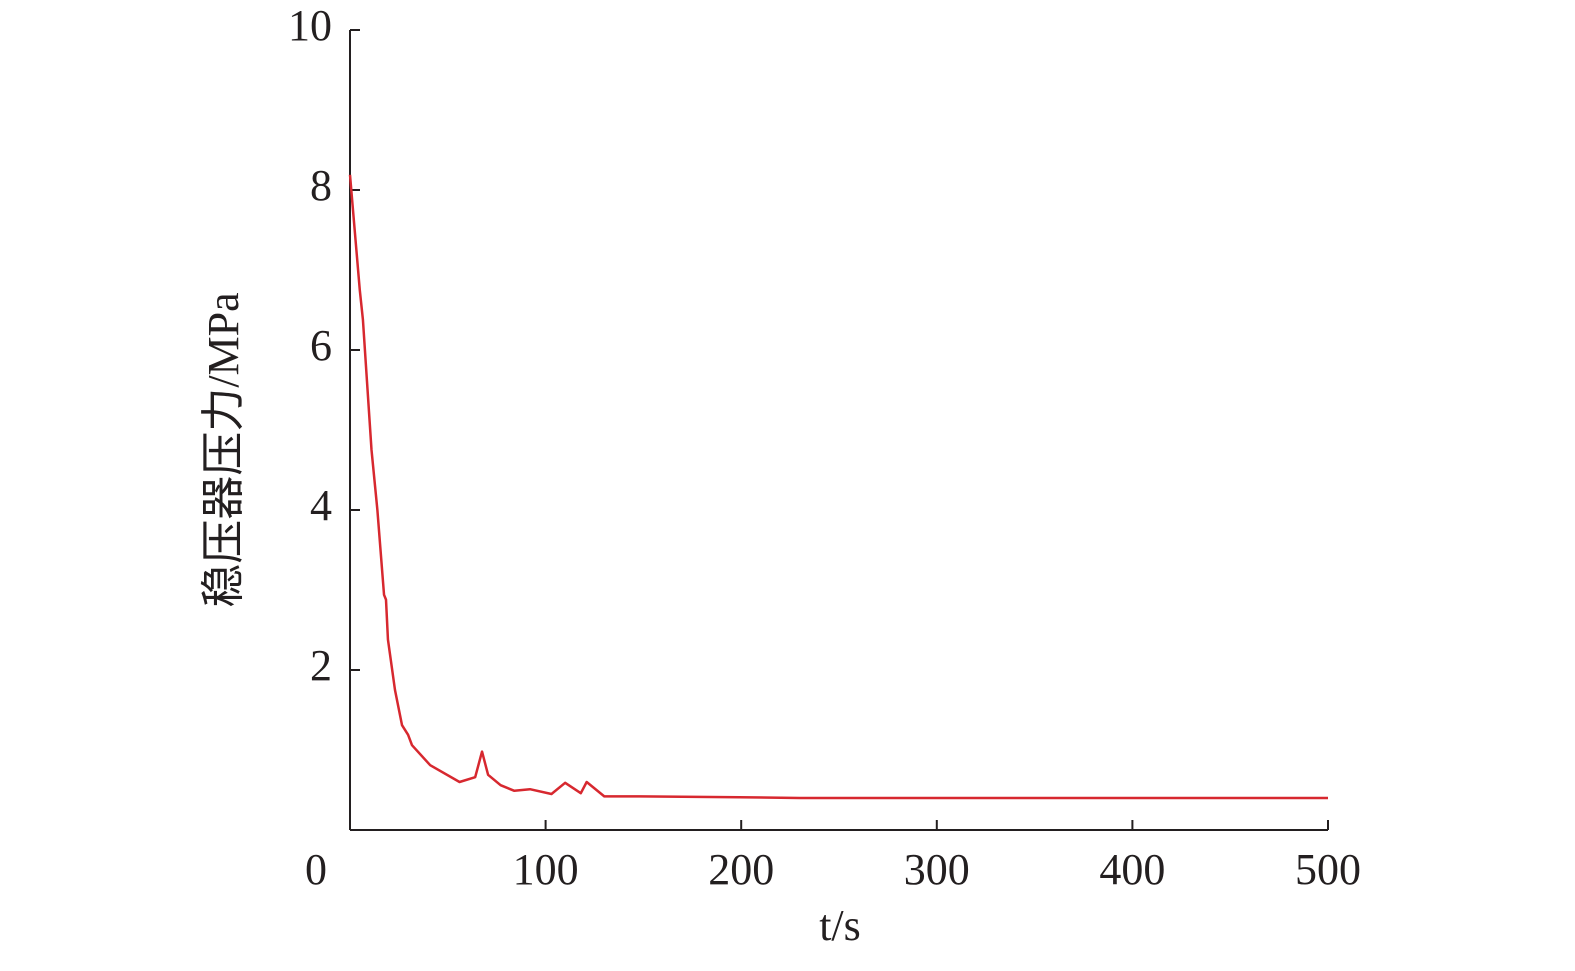 This screenshot has width=1575, height=971. Describe the element at coordinates (321, 185) in the screenshot. I see `y-tick-label: 8` at that location.